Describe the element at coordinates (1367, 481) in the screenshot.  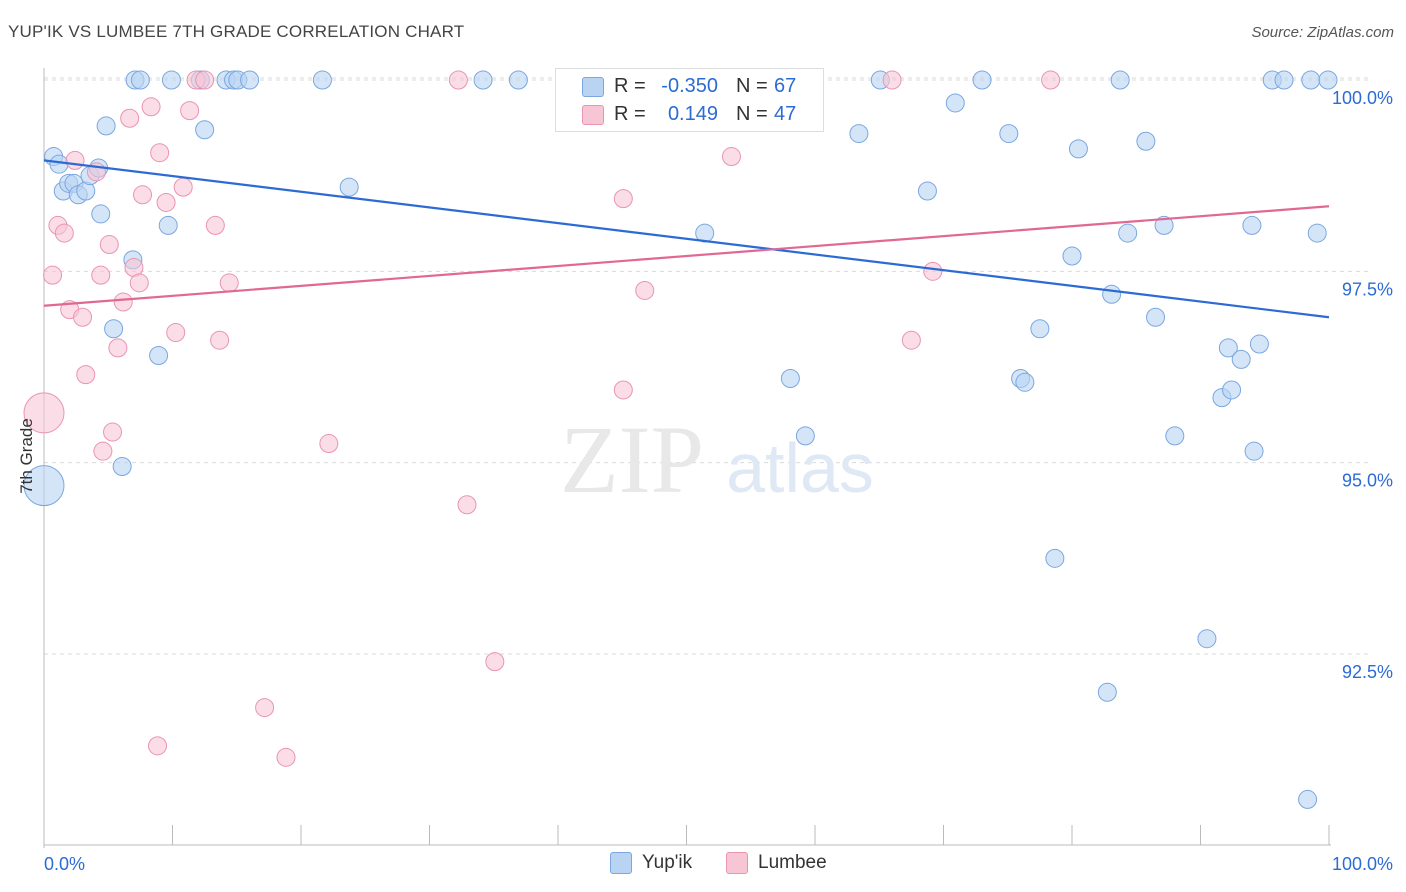
I see `y-tick-label: 95.0%` at that location.